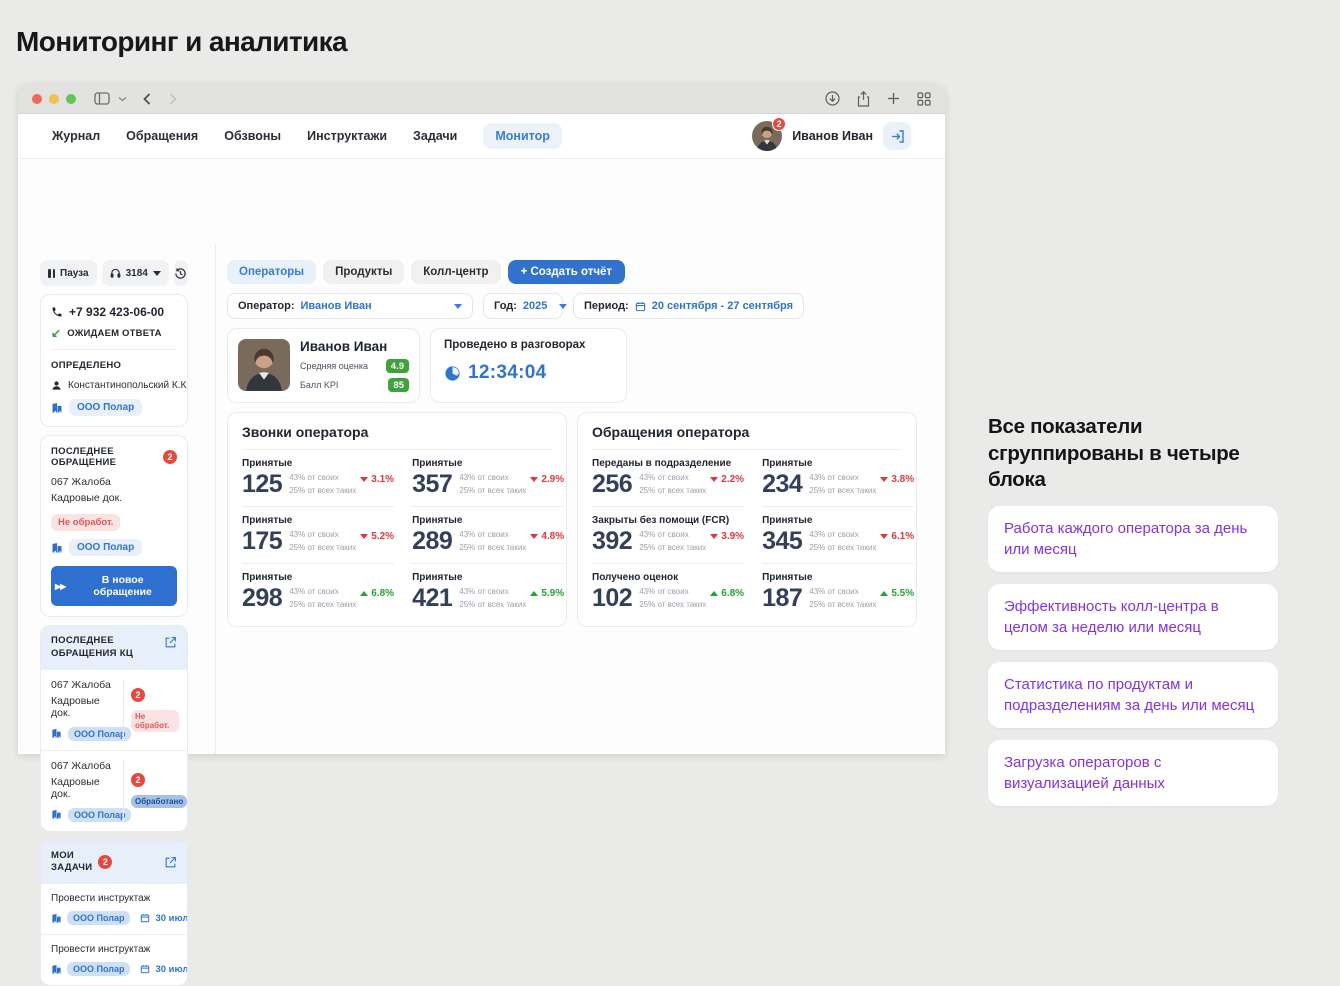  What do you see at coordinates (458, 306) in the screenshot?
I see `caret-down-icon` at bounding box center [458, 306].